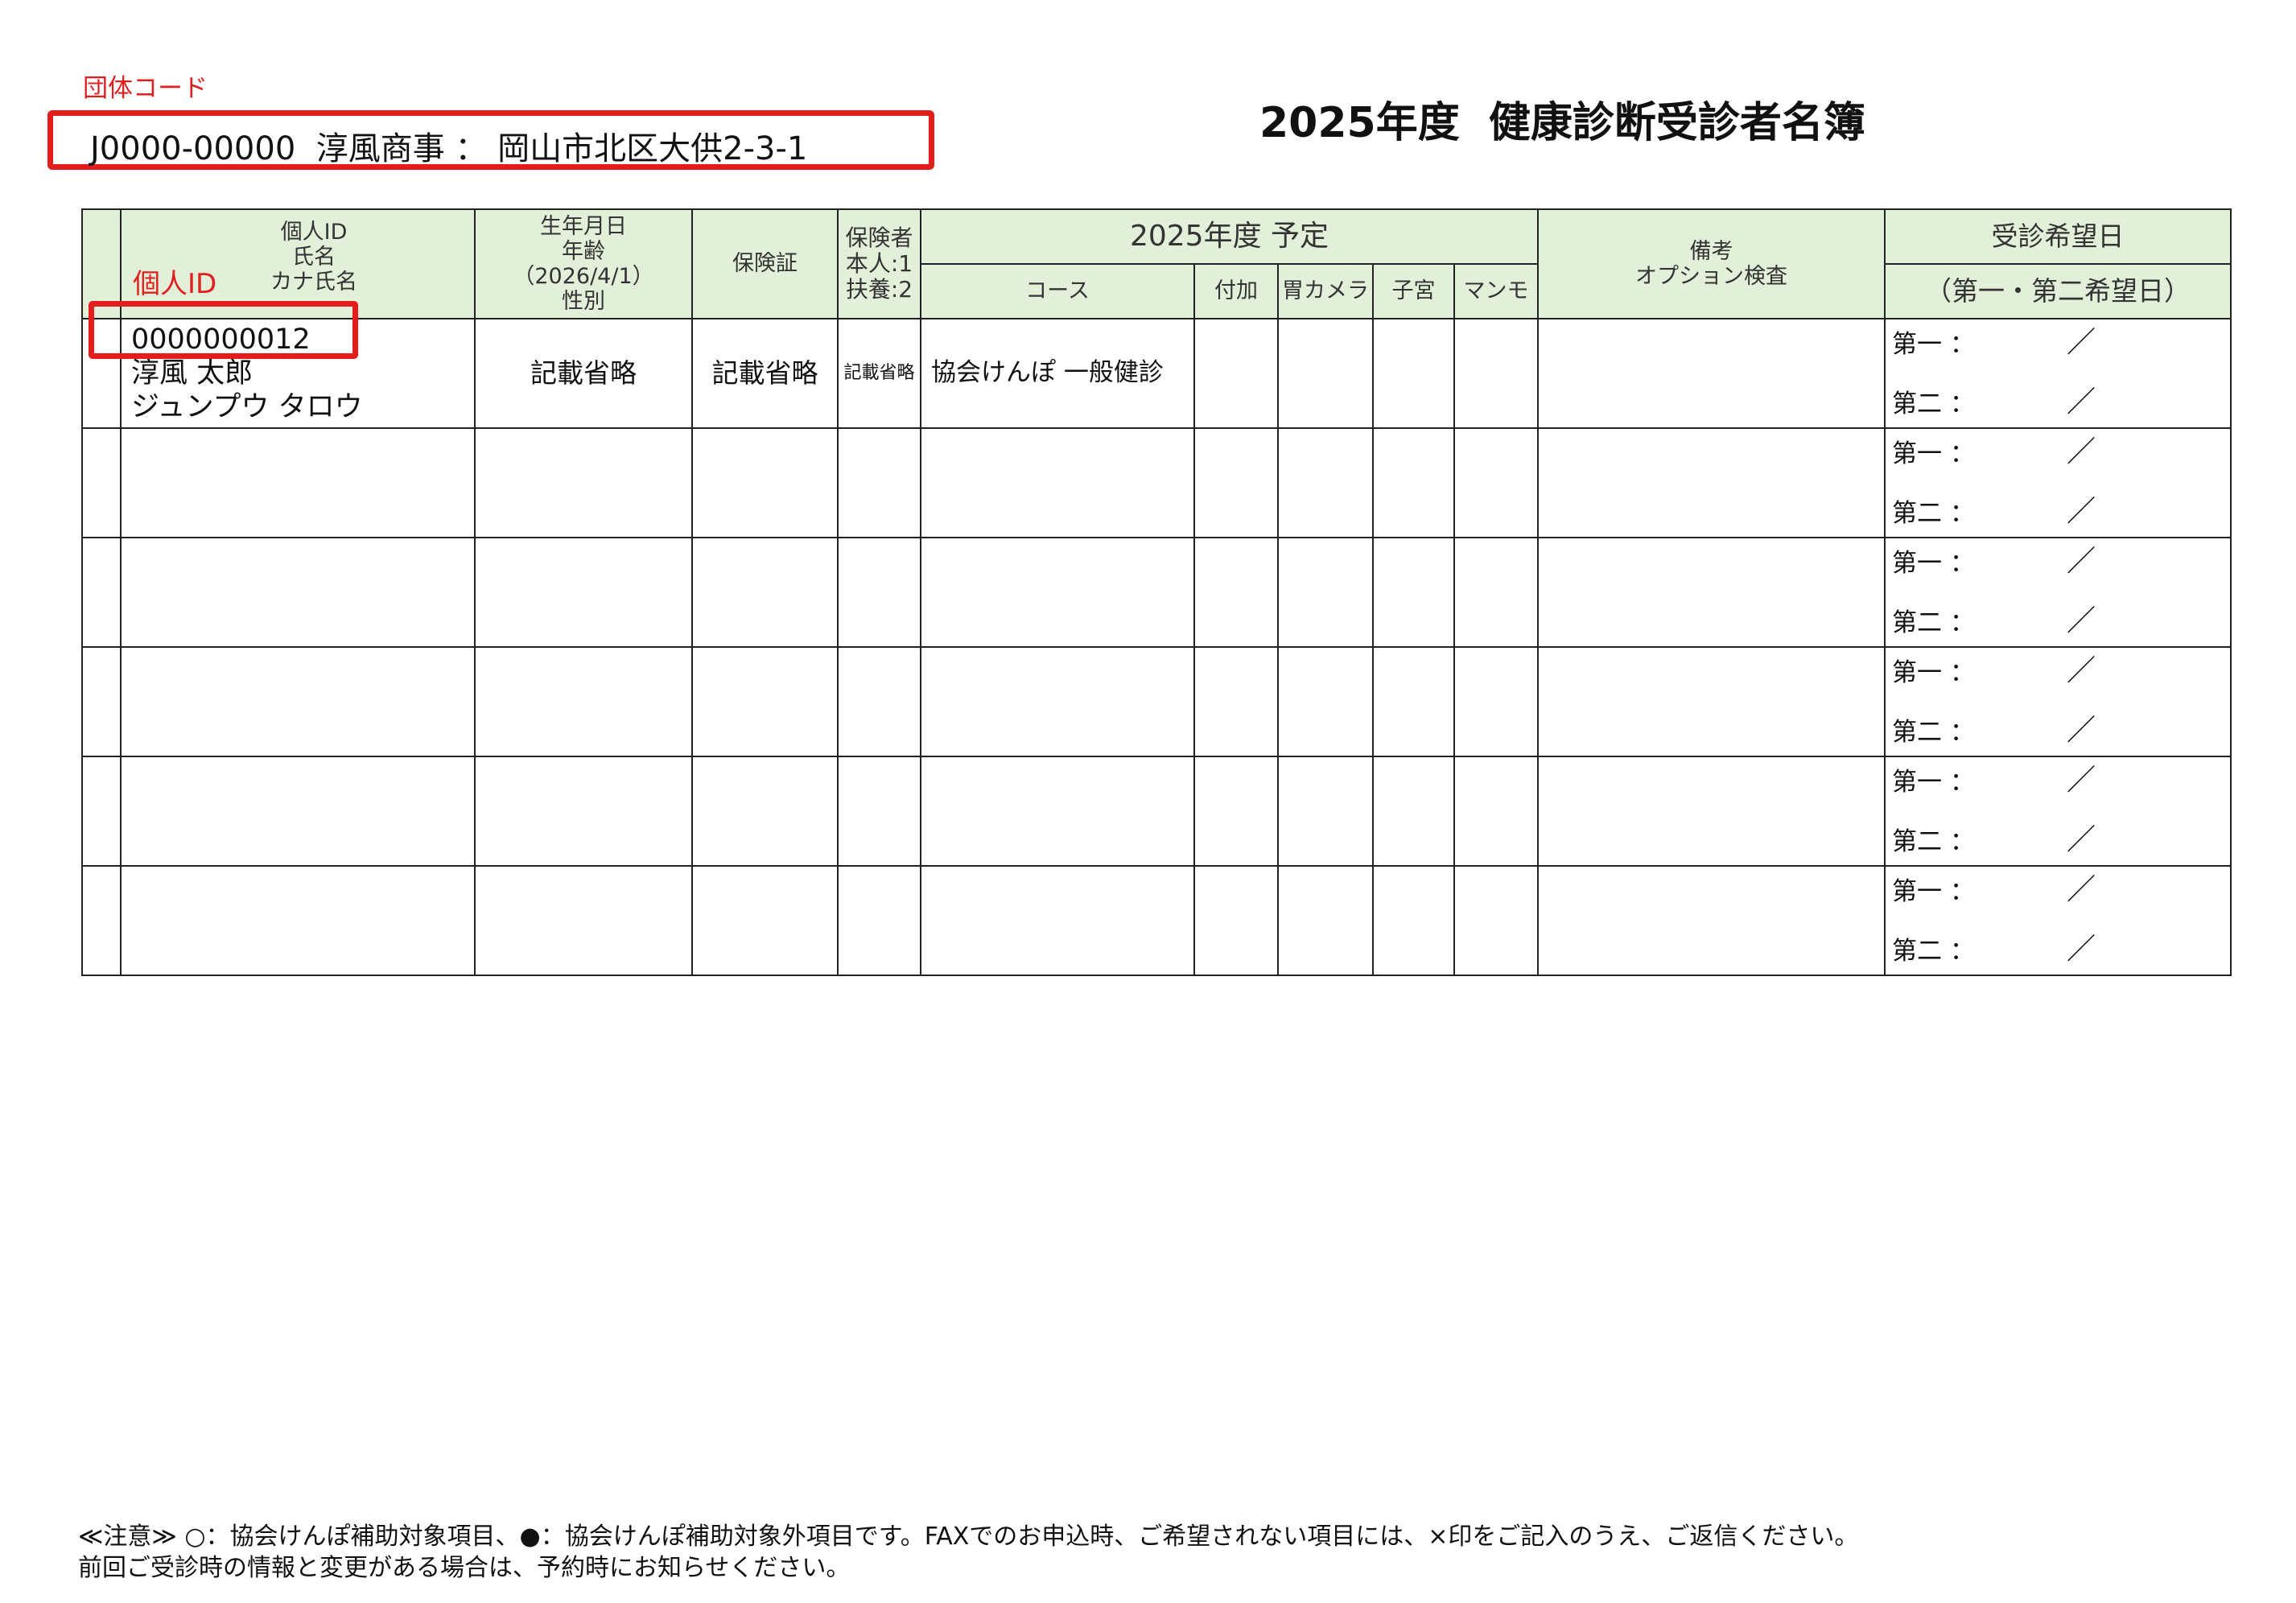 The image size is (2296, 1603). Describe the element at coordinates (1562, 123) in the screenshot. I see `page-title: 2025年度 健康診断受診者名簿` at that location.